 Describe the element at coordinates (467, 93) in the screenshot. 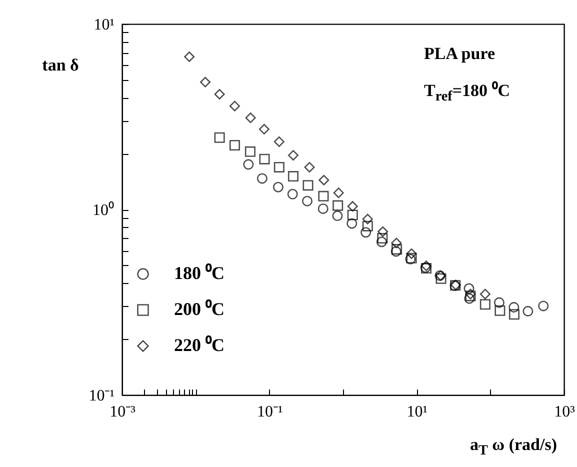

I see `annotation: T$_{ref}$=180 ⁰C` at that location.